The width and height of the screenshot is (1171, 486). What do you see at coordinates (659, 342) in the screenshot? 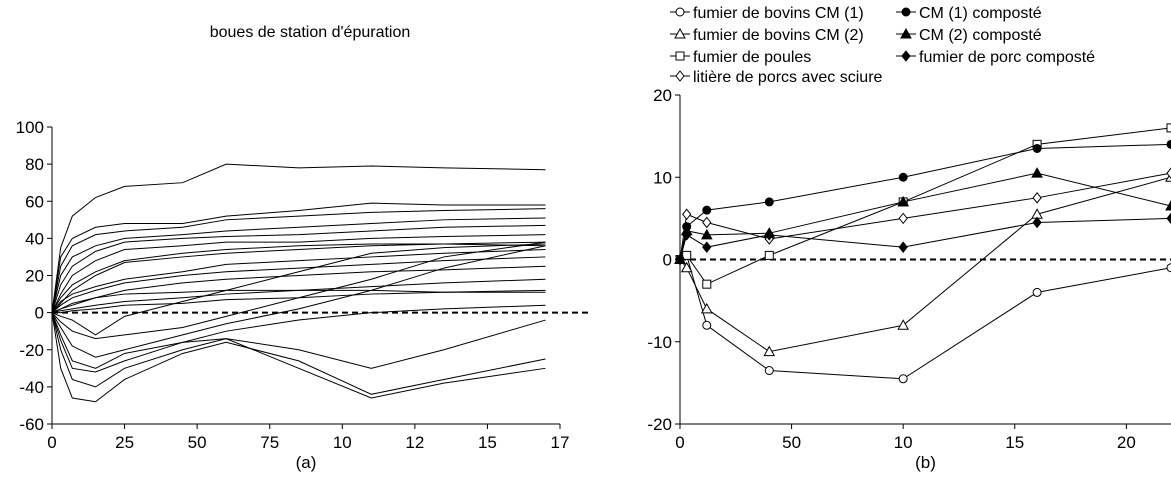
I see `y-tick-label: -10` at bounding box center [659, 342].